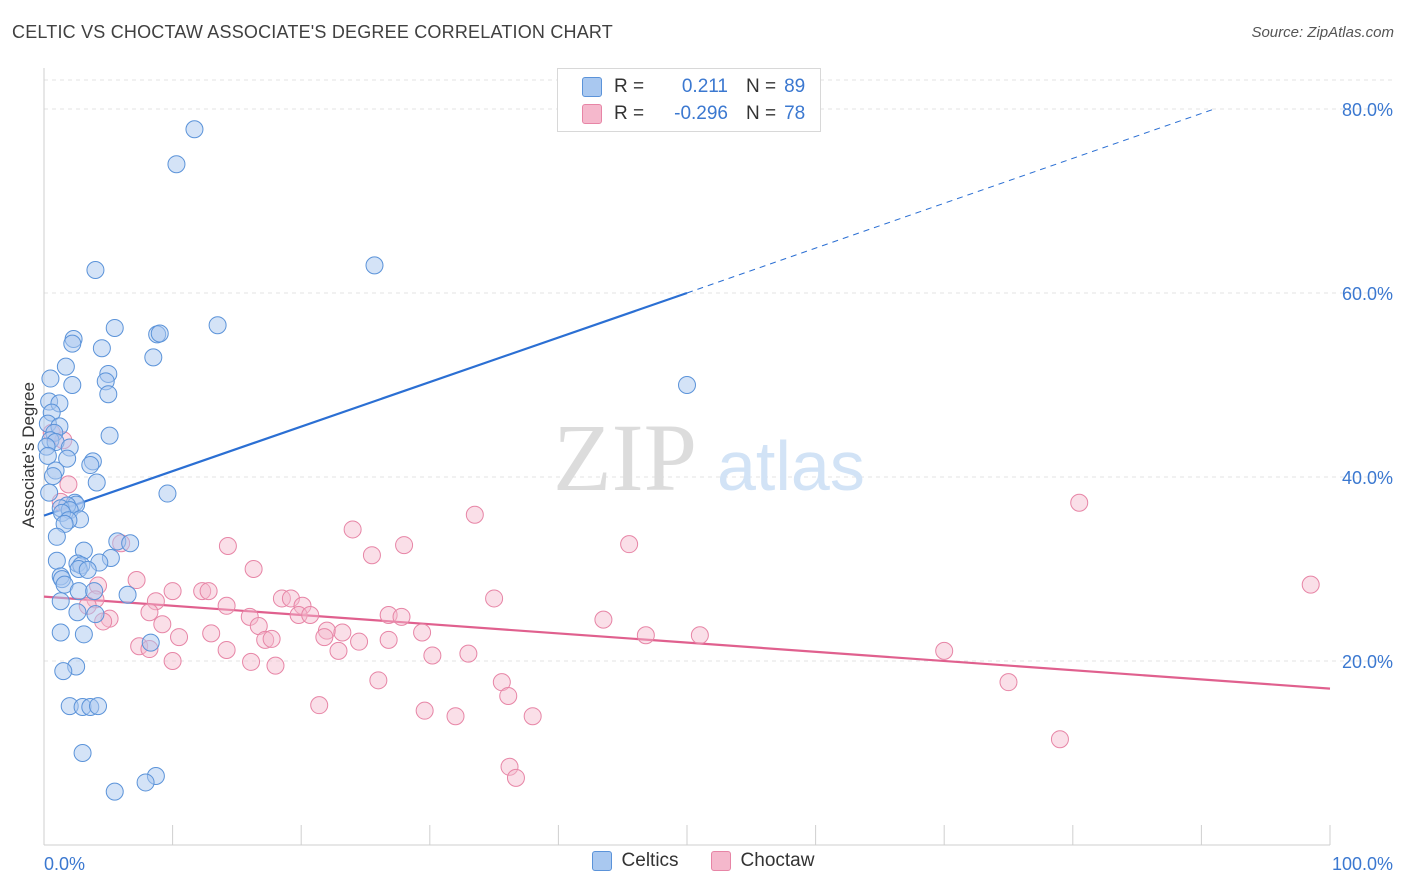 The width and height of the screenshot is (1406, 892). I want to click on legend-row-choctaw: R = -0.296 N = 78, so click(693, 114).